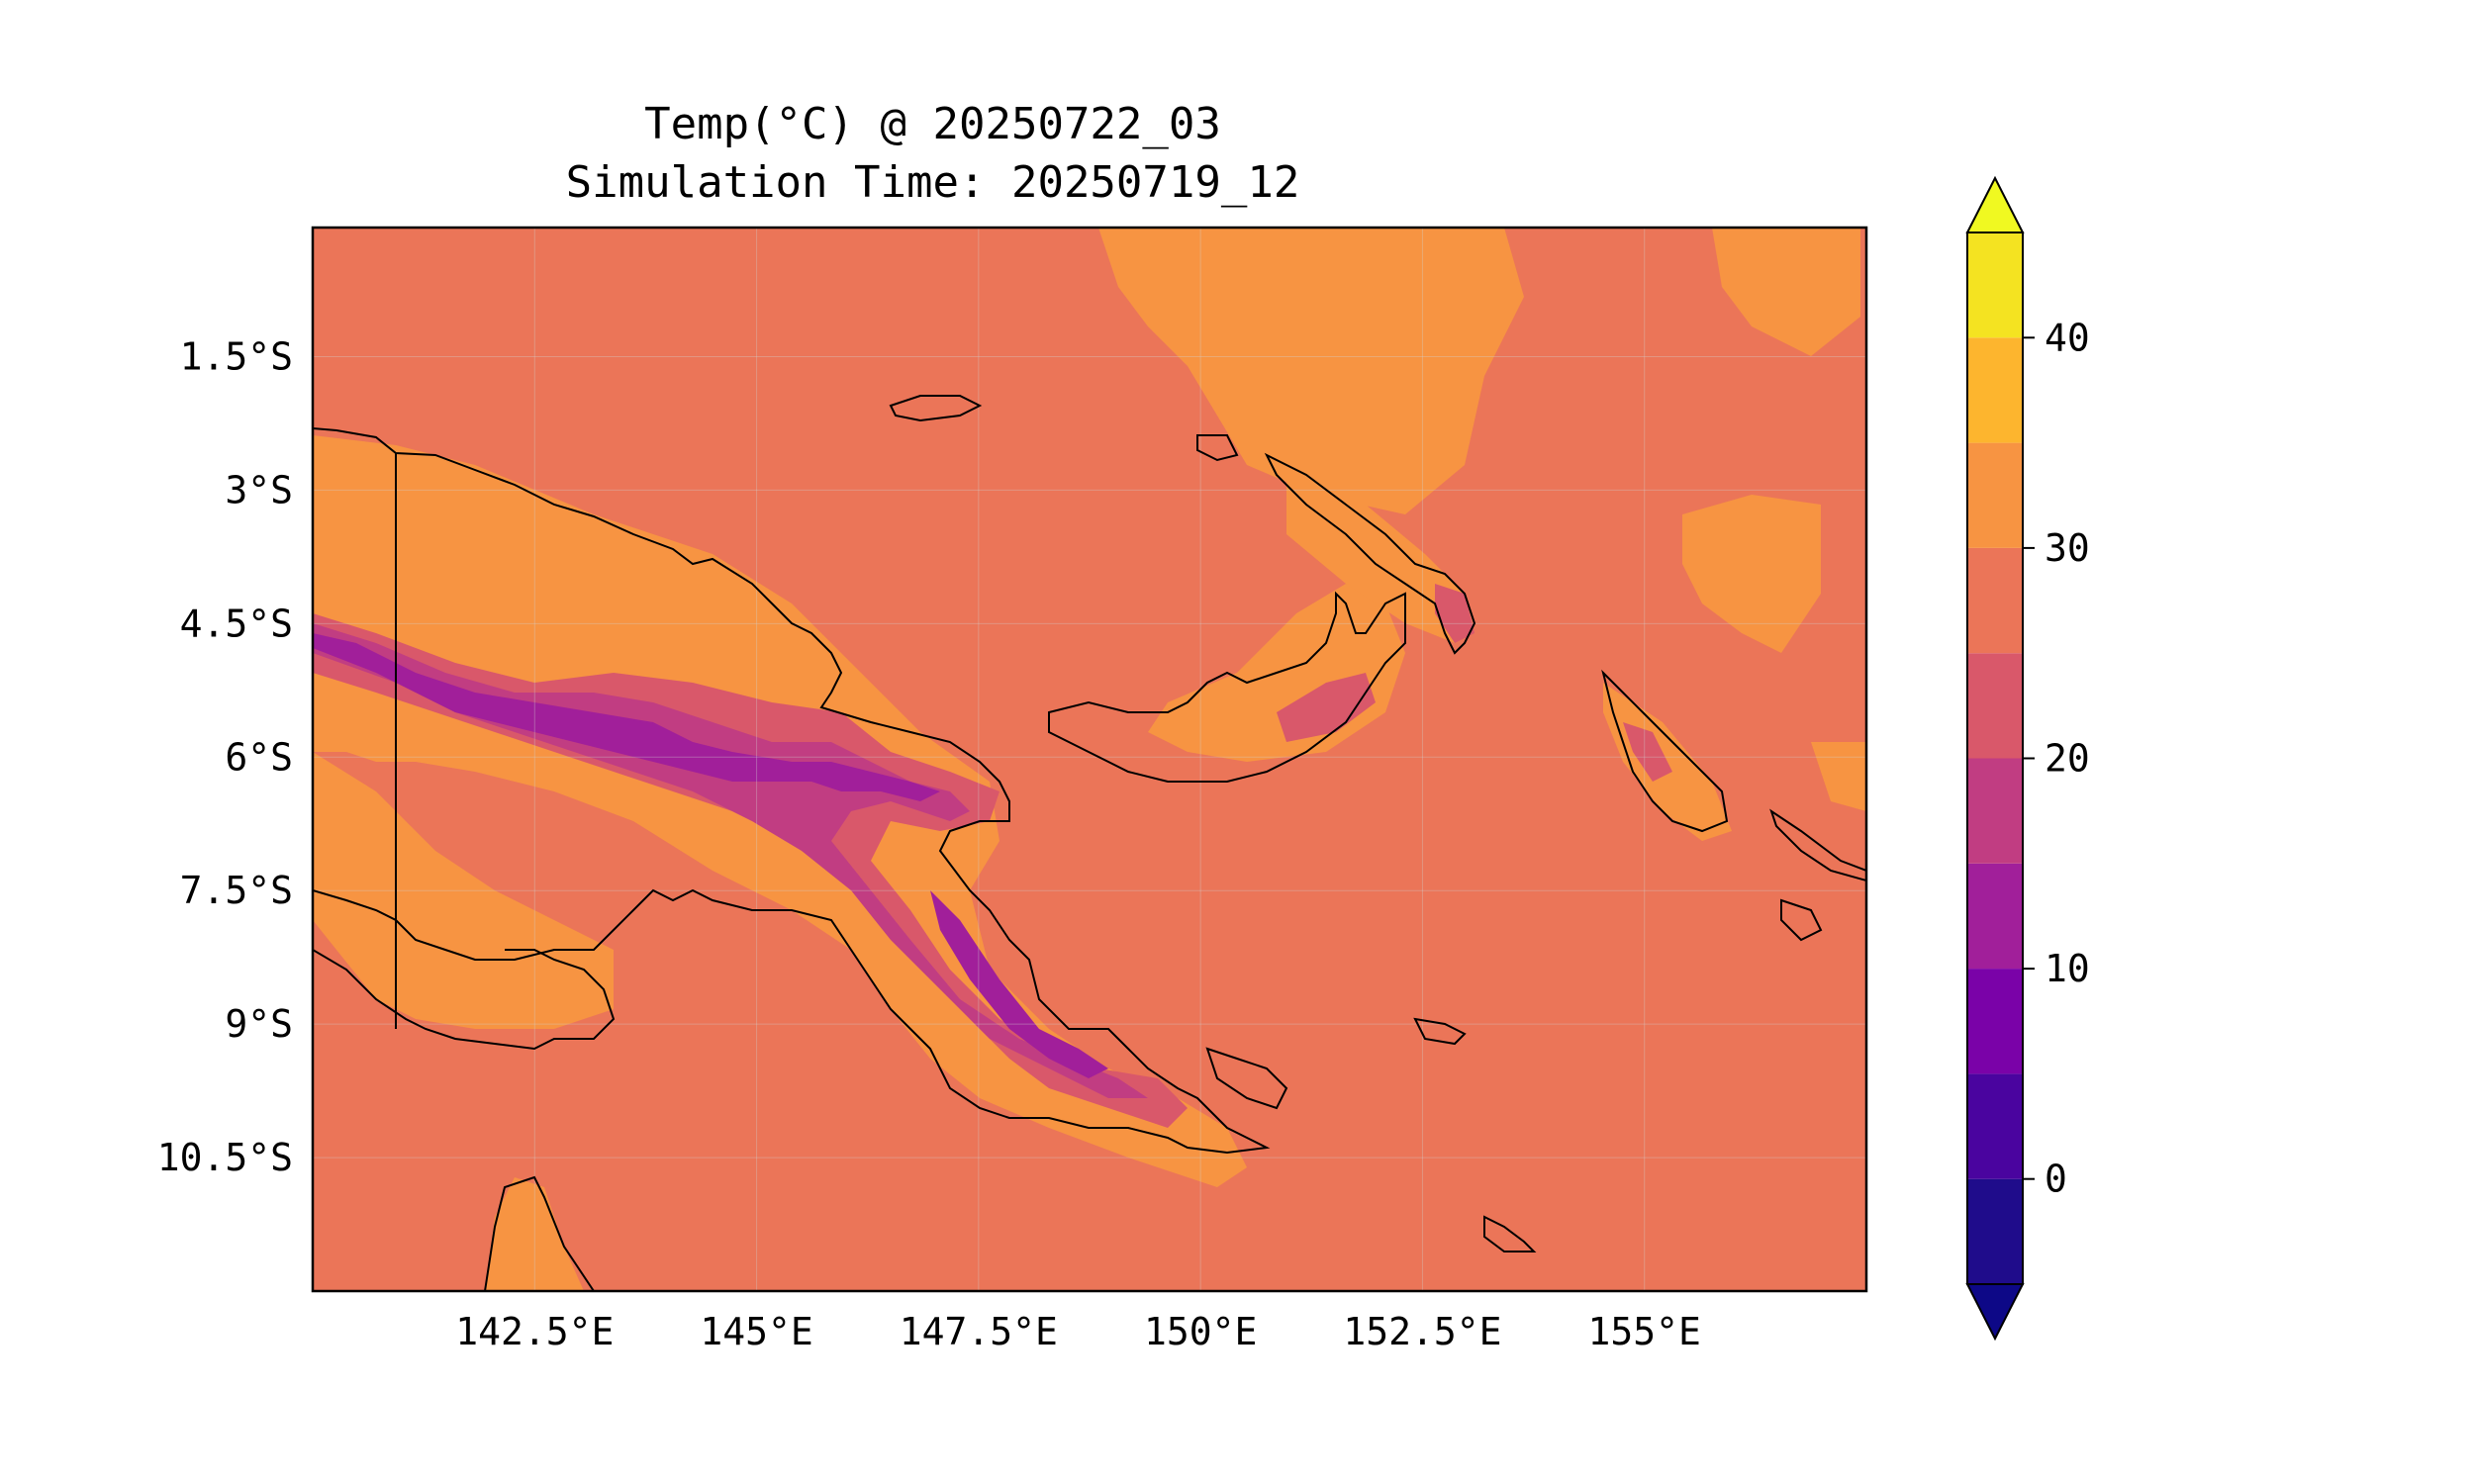  Describe the element at coordinates (1752, 574) in the screenshot. I see `warm-region-east-sea` at that location.